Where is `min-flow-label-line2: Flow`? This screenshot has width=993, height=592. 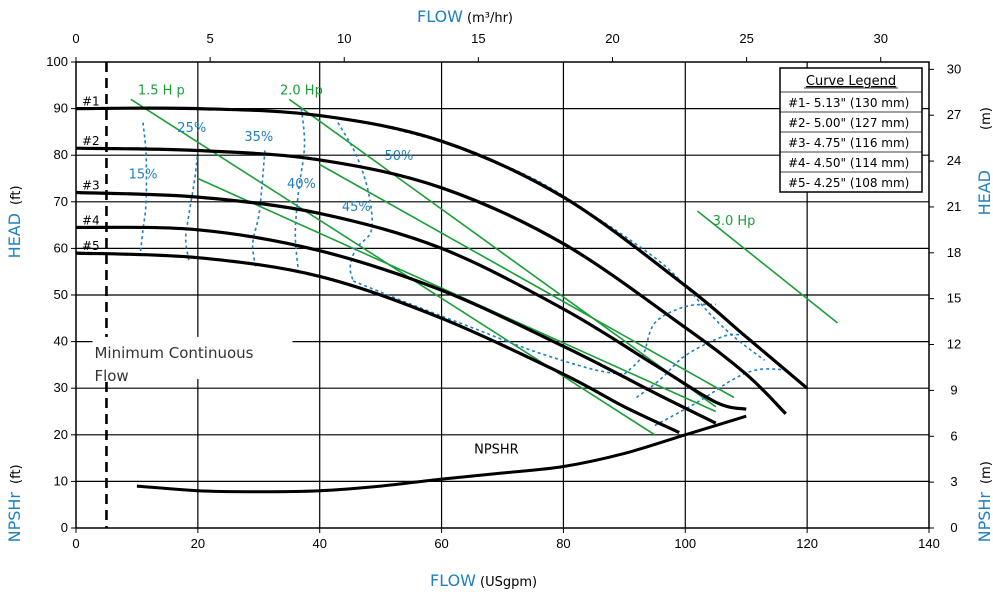 min-flow-label-line2: Flow is located at coordinates (111, 376).